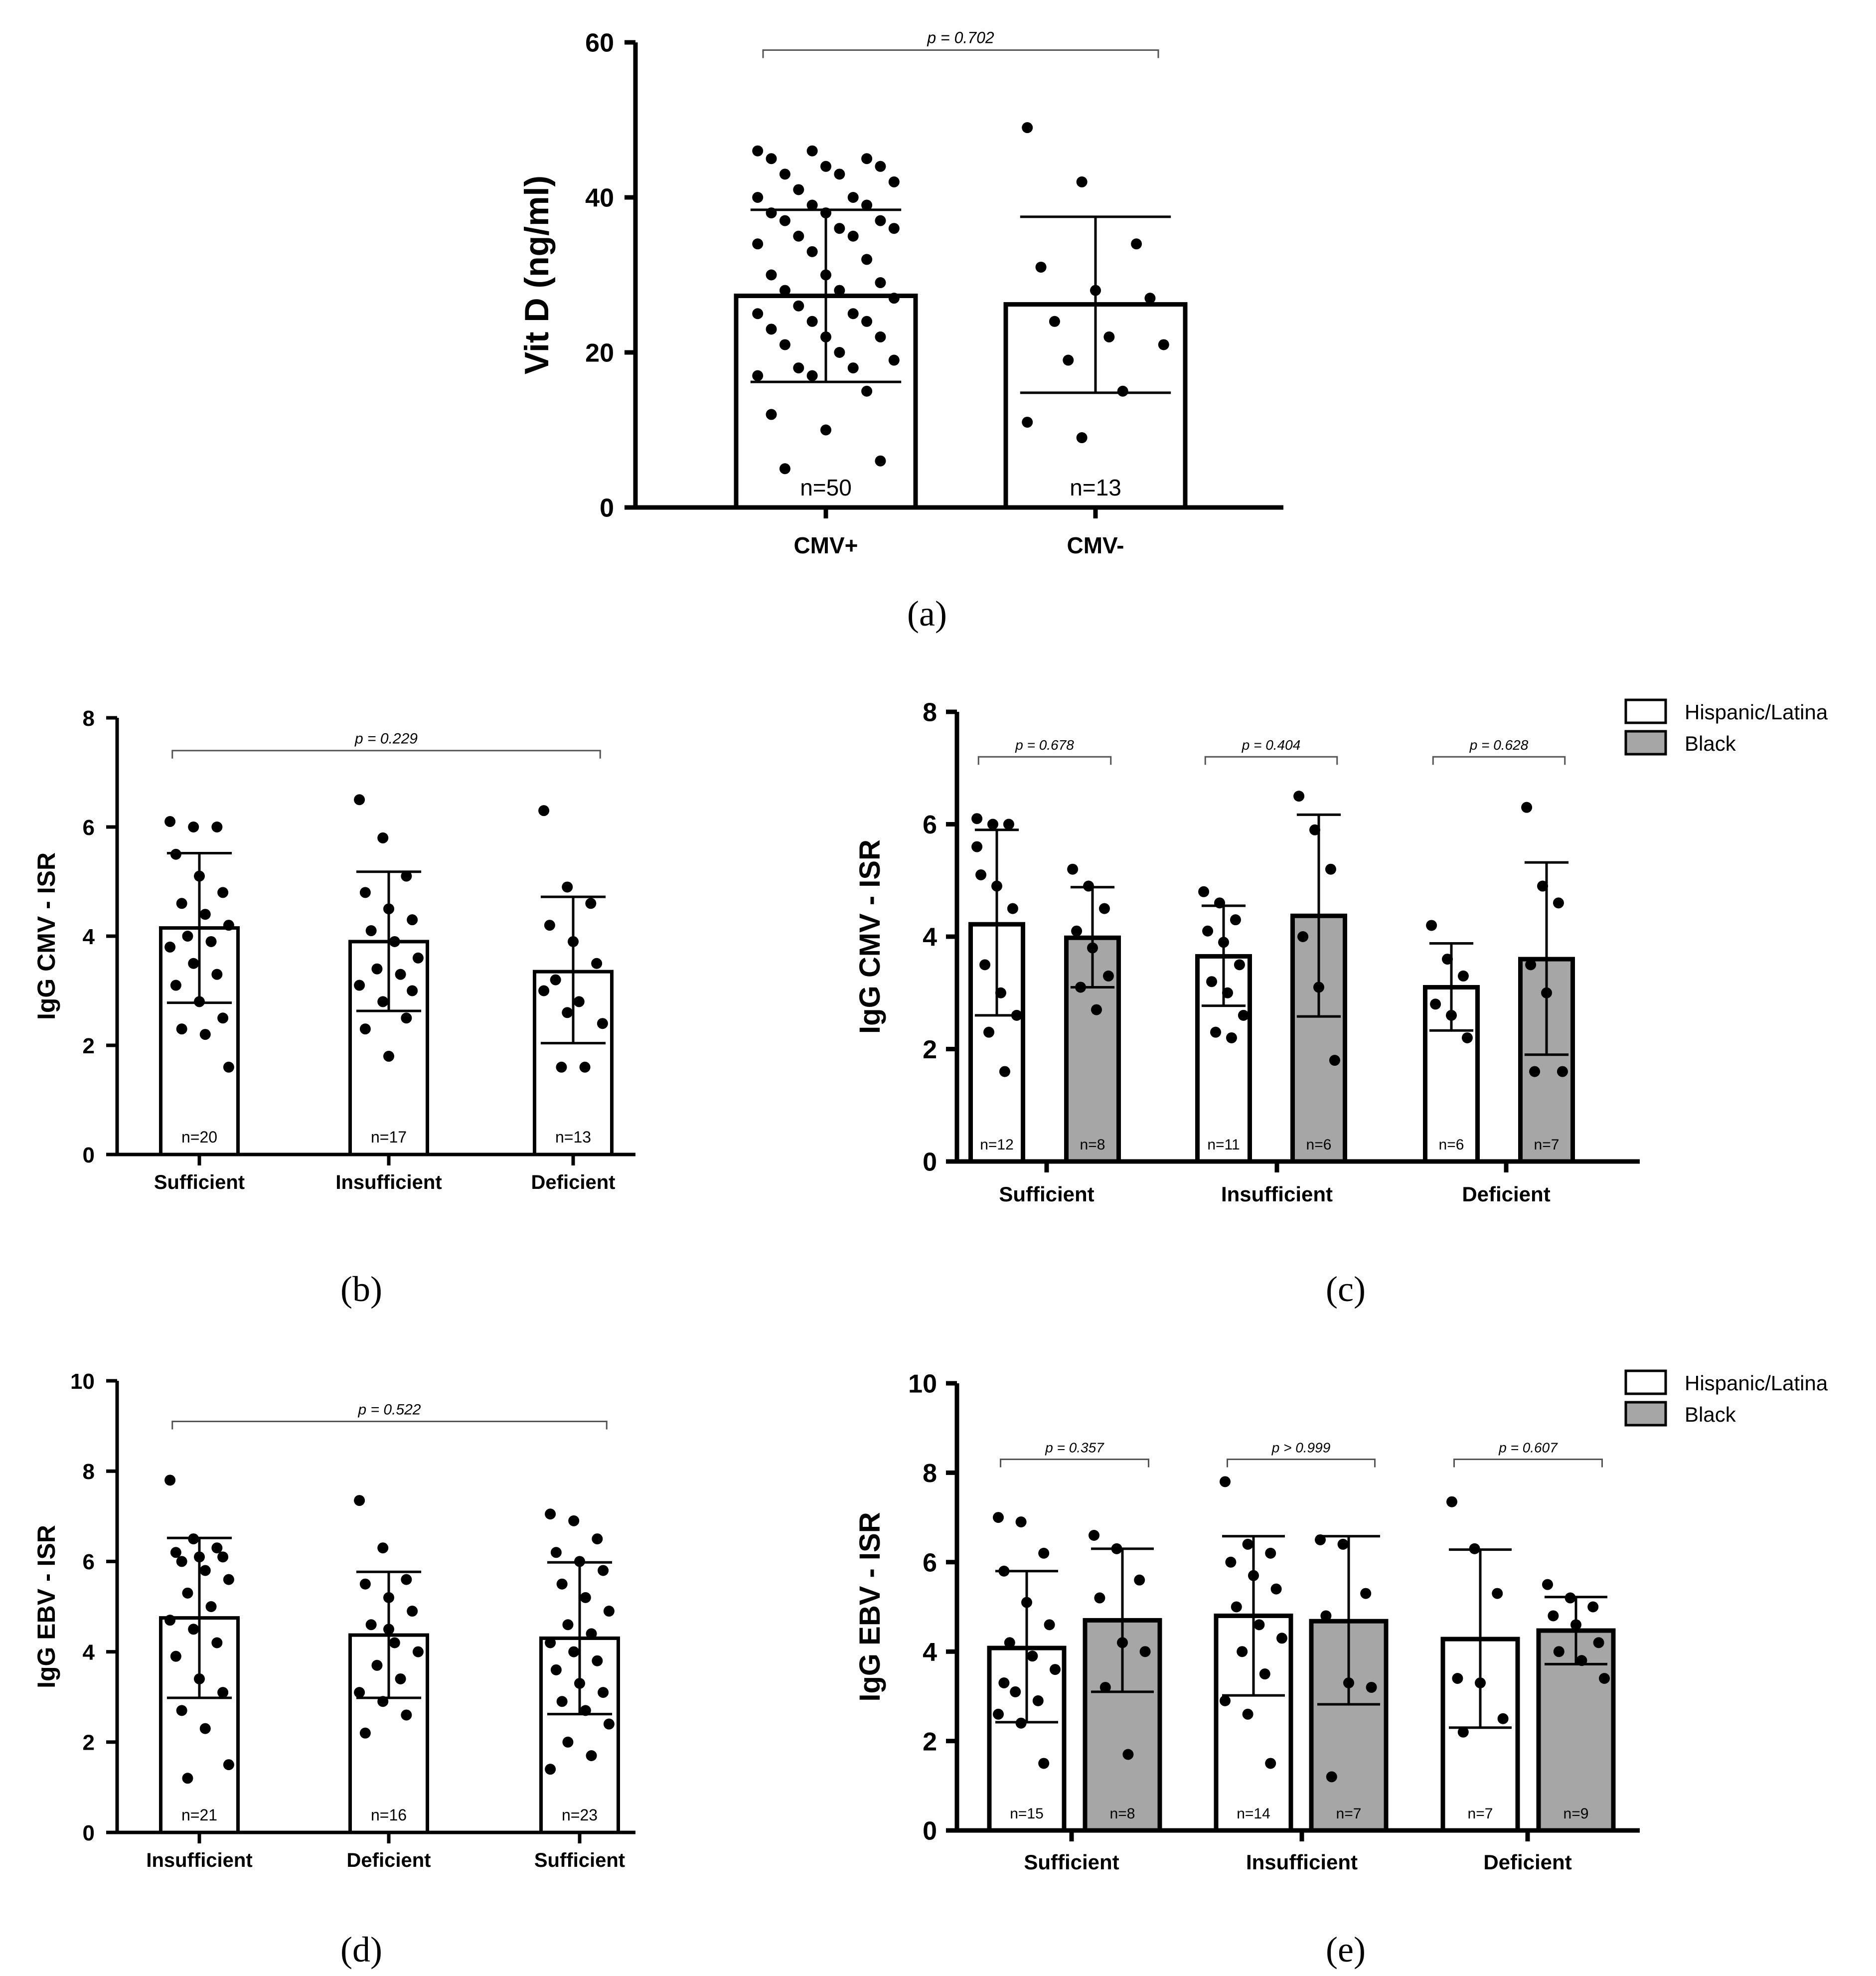 The image size is (1876, 1976). What do you see at coordinates (1726, 727) in the screenshot?
I see `legend-c: Hispanic/Latina Black` at bounding box center [1726, 727].